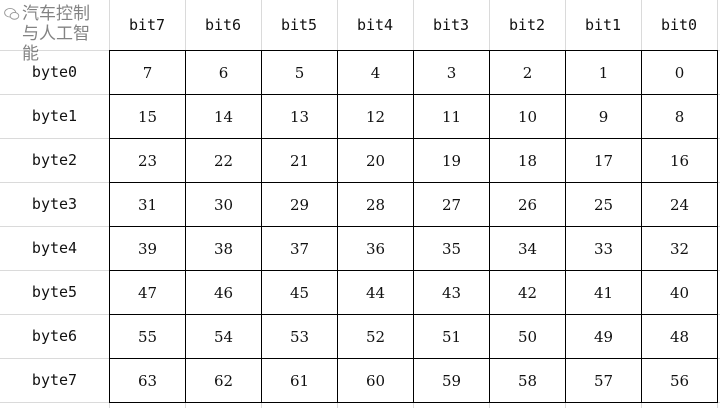  I want to click on table-row: 23 22 21 20 19 18 17 16, so click(413, 160).